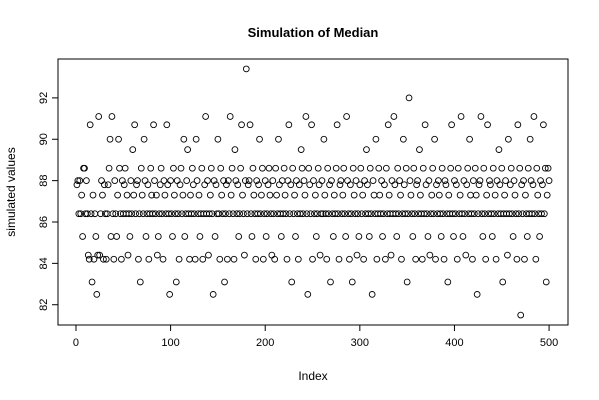 Image resolution: width=599 pixels, height=400 pixels. I want to click on x-tick-label: 200, so click(265, 343).